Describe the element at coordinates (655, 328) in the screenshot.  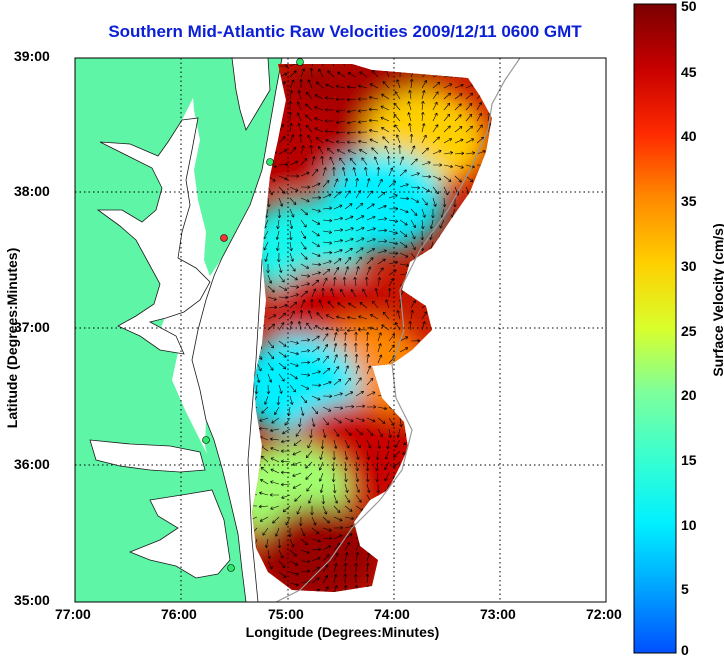
I see `colorbar` at that location.